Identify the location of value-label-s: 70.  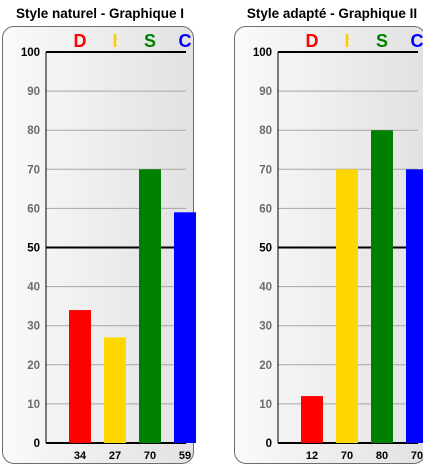
(150, 456).